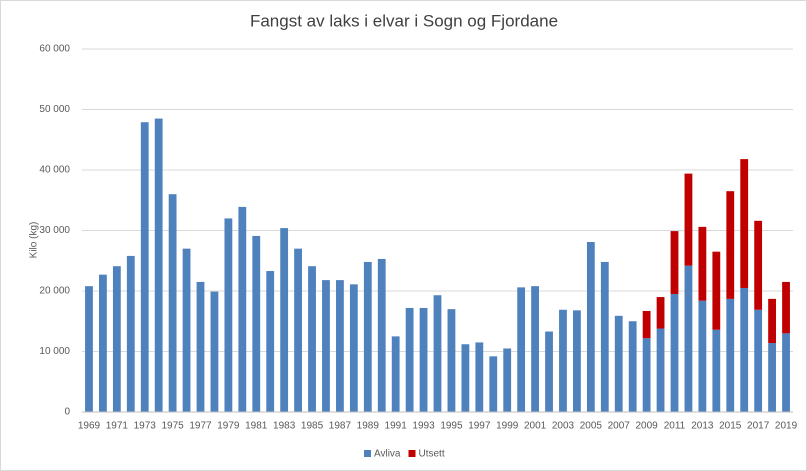  I want to click on x-tick-label: 1975, so click(172, 426).